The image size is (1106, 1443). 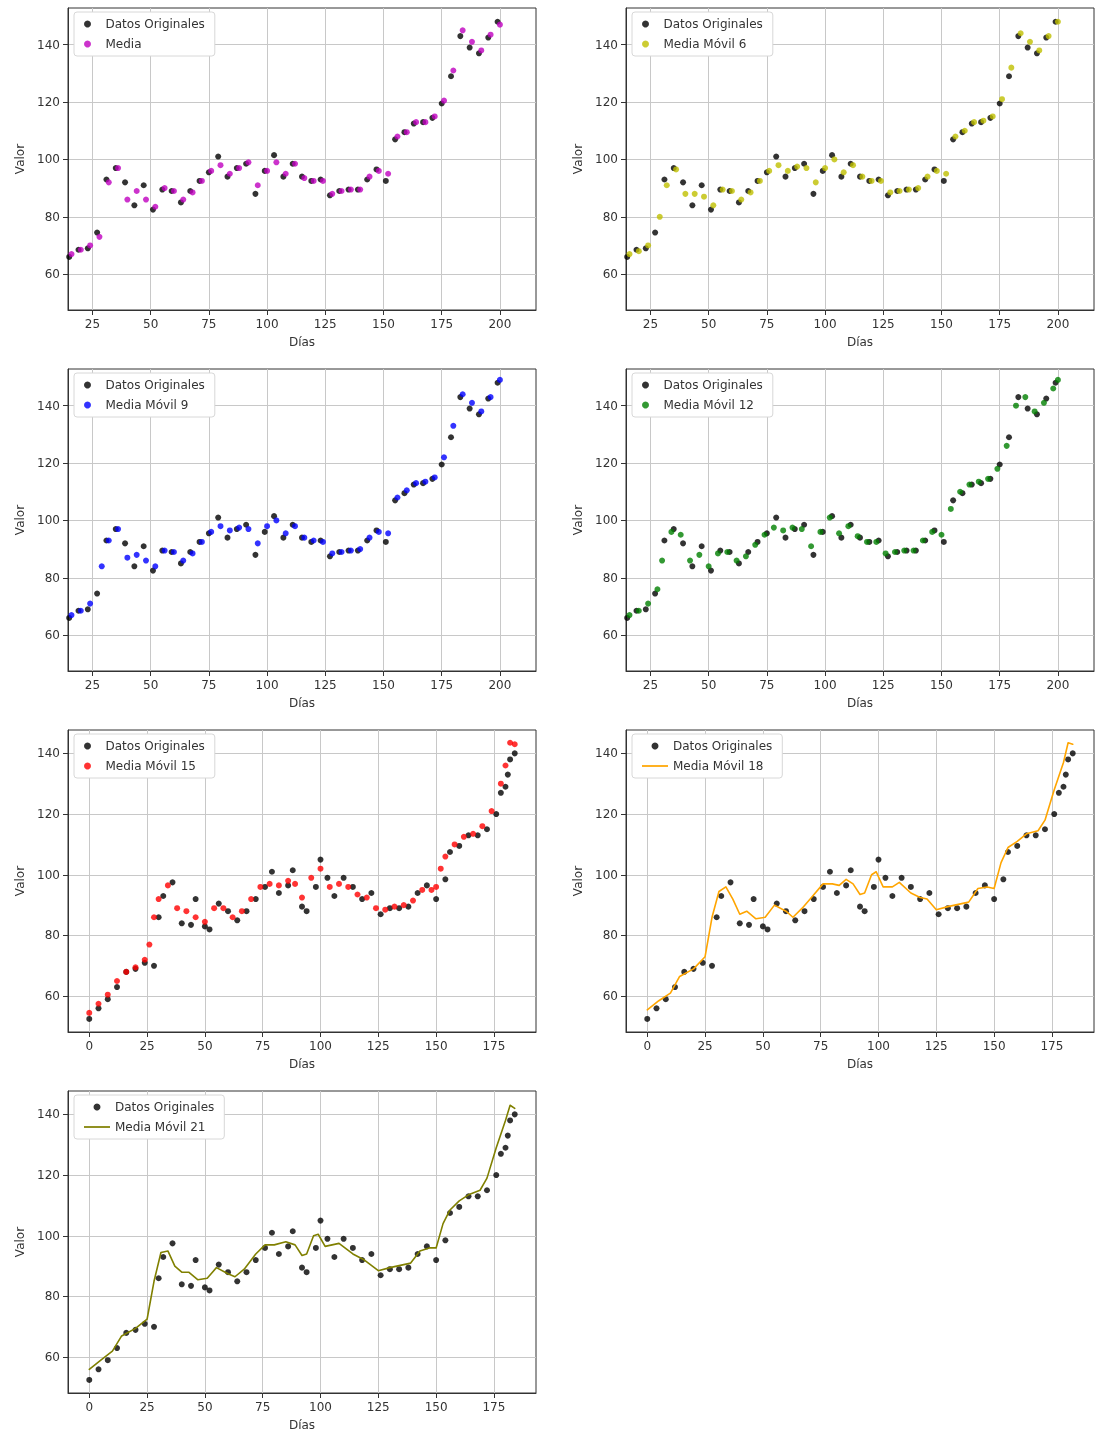 What do you see at coordinates (150, 766) in the screenshot?
I see `legend-label: Media Móvil 15` at bounding box center [150, 766].